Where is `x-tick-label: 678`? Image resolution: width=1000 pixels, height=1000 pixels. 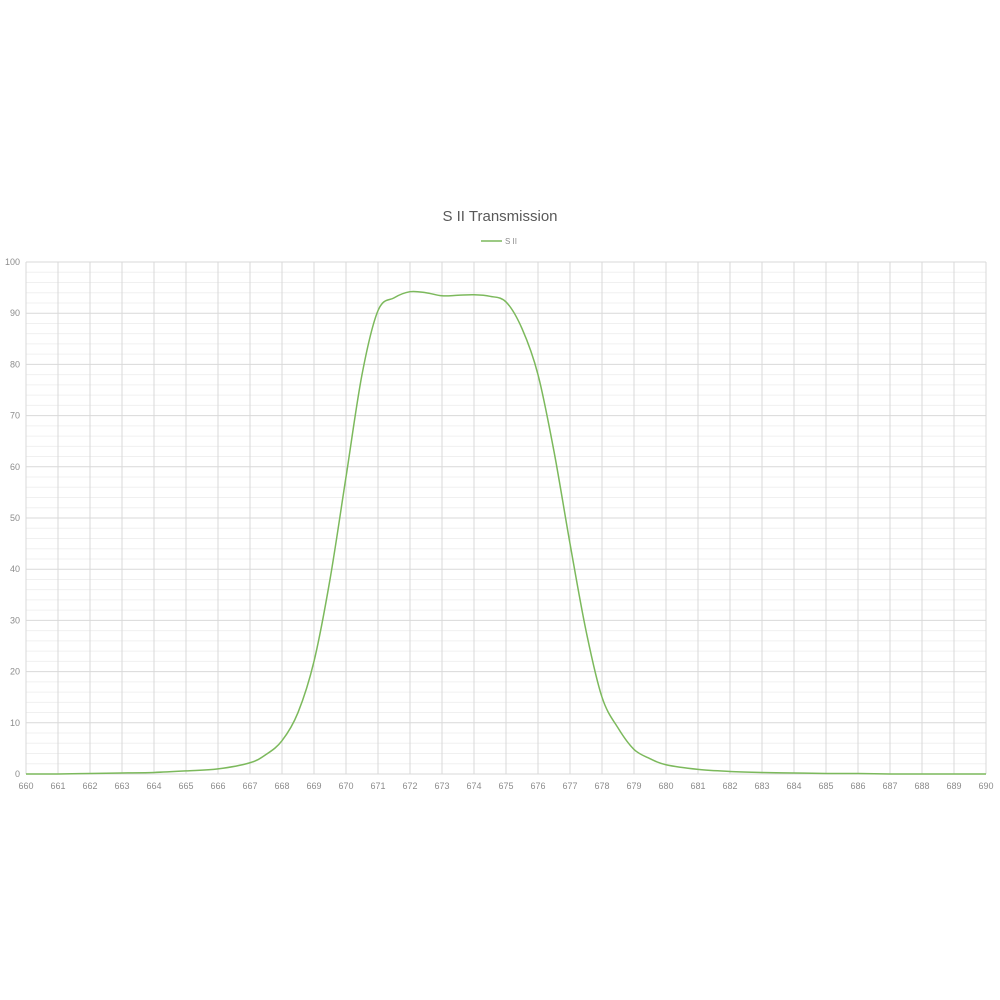
x-tick-label: 678 is located at coordinates (601, 786).